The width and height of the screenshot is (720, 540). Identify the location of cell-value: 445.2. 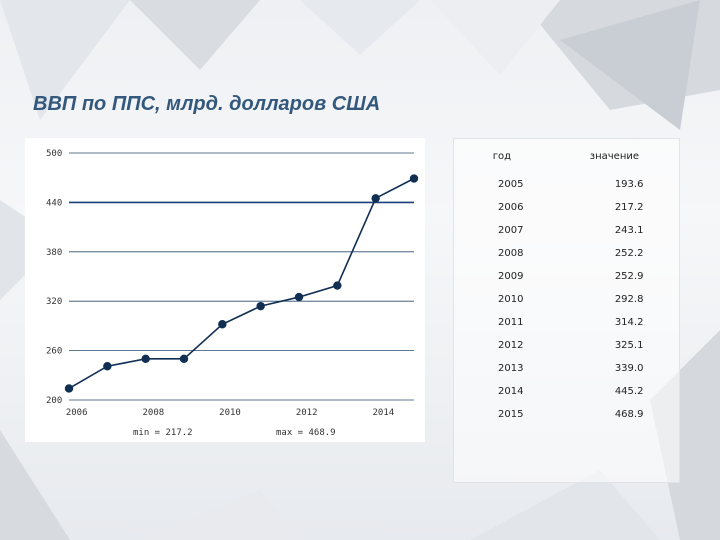
(629, 391).